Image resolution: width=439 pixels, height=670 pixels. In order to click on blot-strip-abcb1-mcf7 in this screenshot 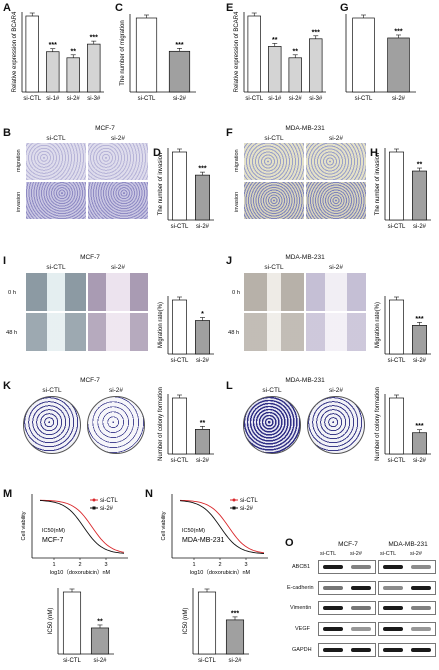, I will do `click(347, 567)`.